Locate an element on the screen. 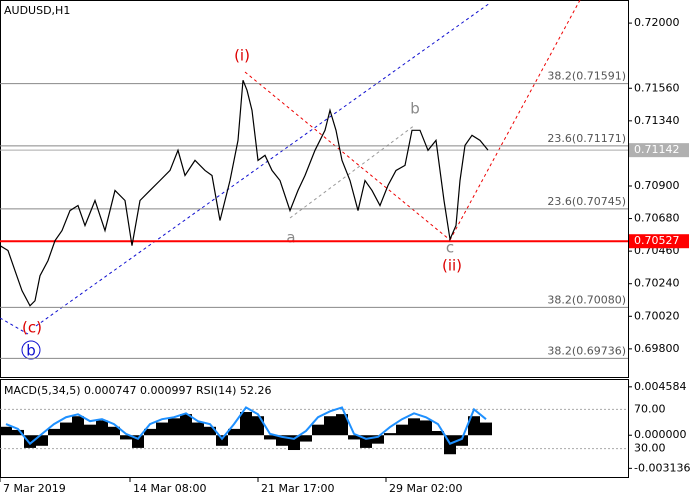  level-label: 23.6(0.70745) is located at coordinates (586, 201).